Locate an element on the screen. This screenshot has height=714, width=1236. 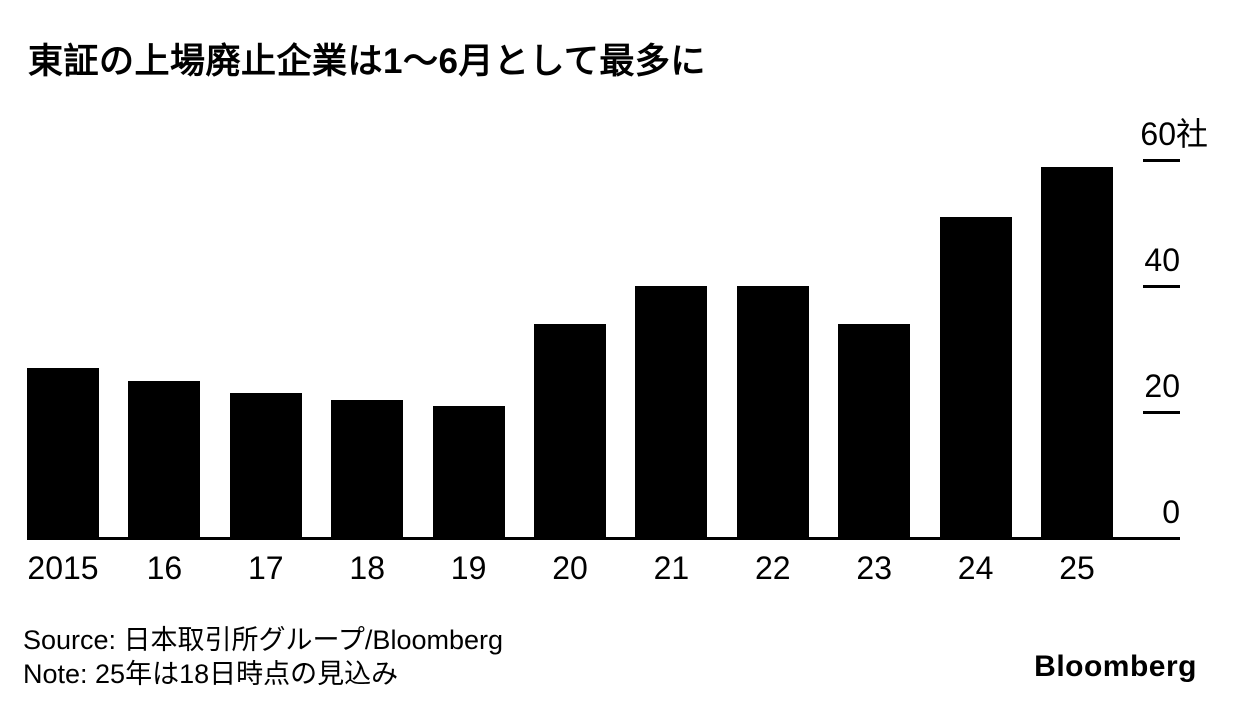
bloomberg-logo: Bloomberg is located at coordinates (1115, 666).